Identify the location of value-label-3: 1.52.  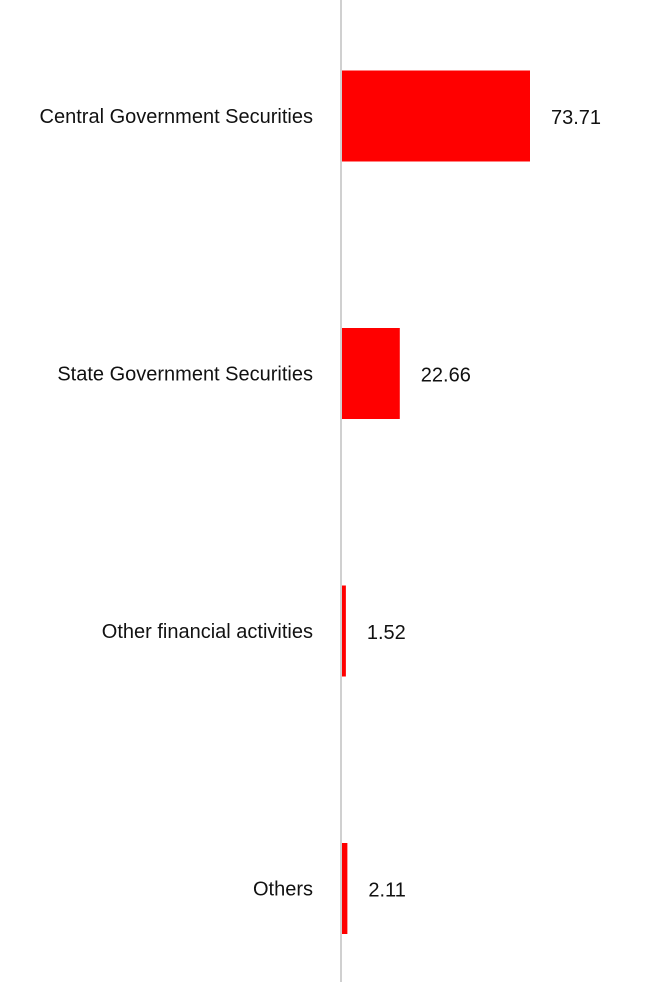
(386, 633).